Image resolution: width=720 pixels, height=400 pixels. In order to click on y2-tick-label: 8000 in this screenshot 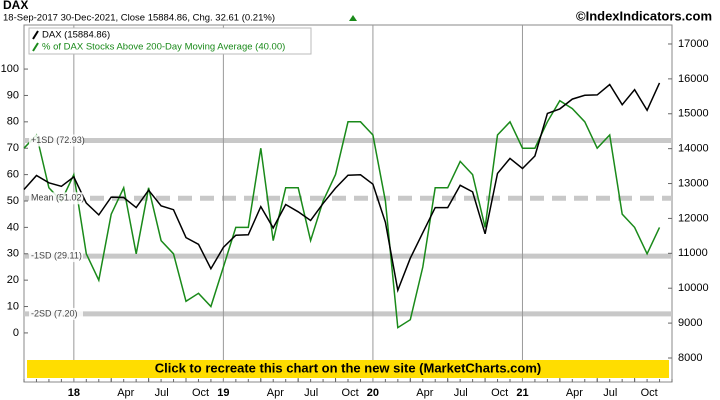, I will do `click(690, 358)`.